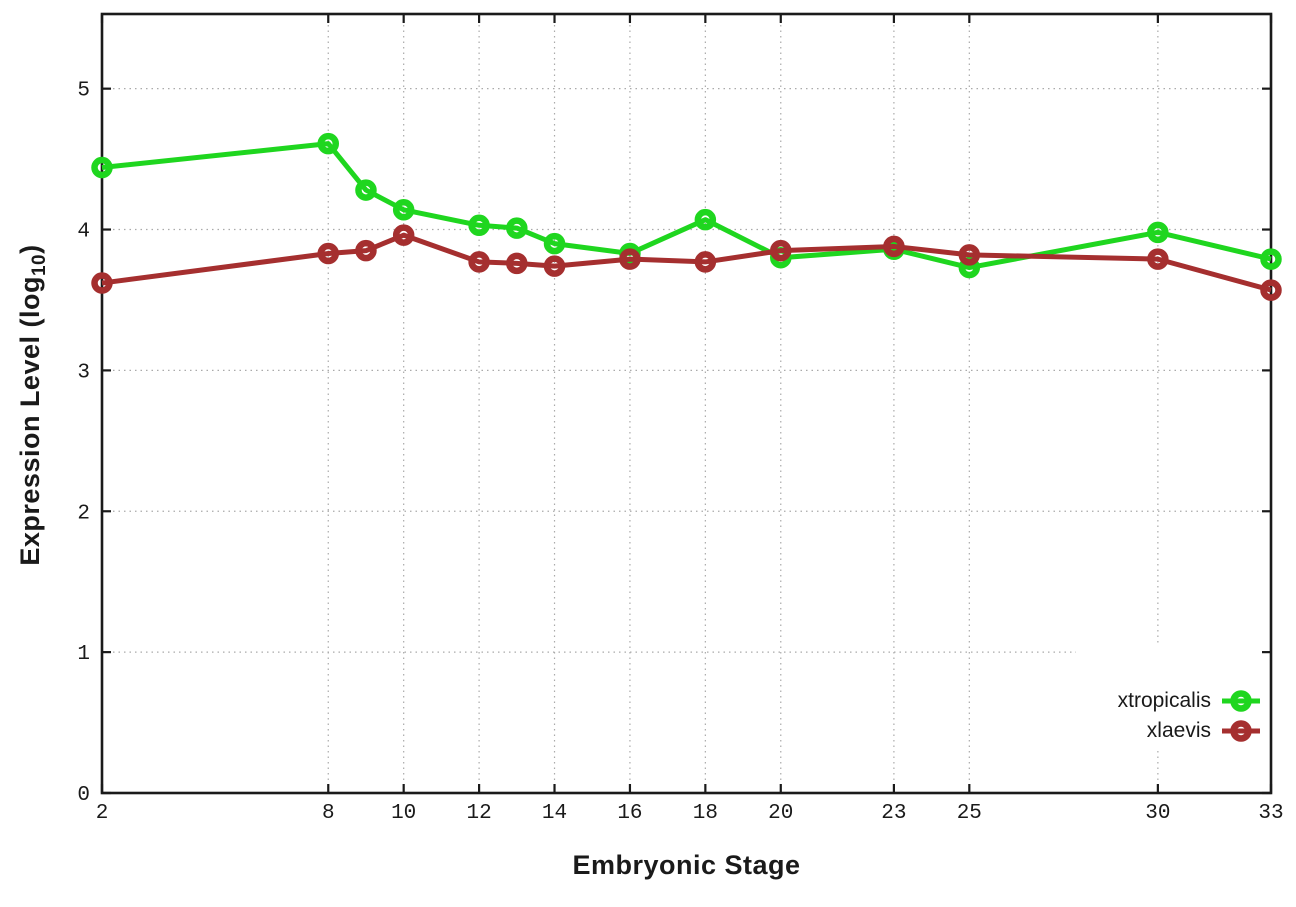 The height and width of the screenshot is (907, 1296). Describe the element at coordinates (83, 513) in the screenshot. I see `y-tick-label: 2` at that location.